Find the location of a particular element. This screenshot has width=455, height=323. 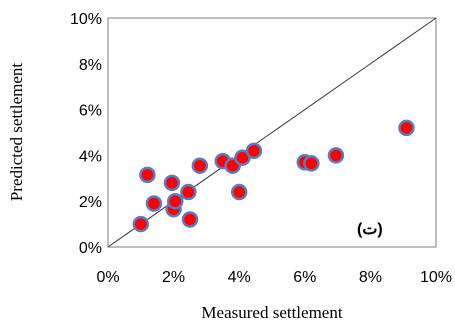

x-tick-label: 0% is located at coordinates (107, 277).